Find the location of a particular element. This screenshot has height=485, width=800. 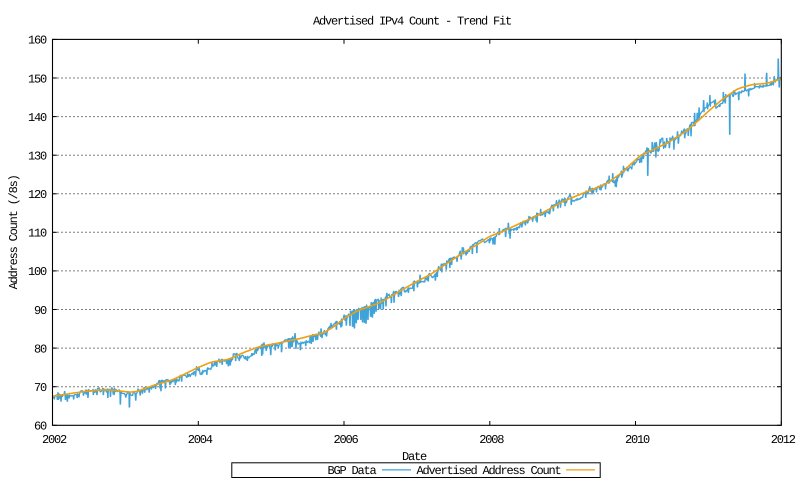

svg-text: 70 is located at coordinates (40, 388).